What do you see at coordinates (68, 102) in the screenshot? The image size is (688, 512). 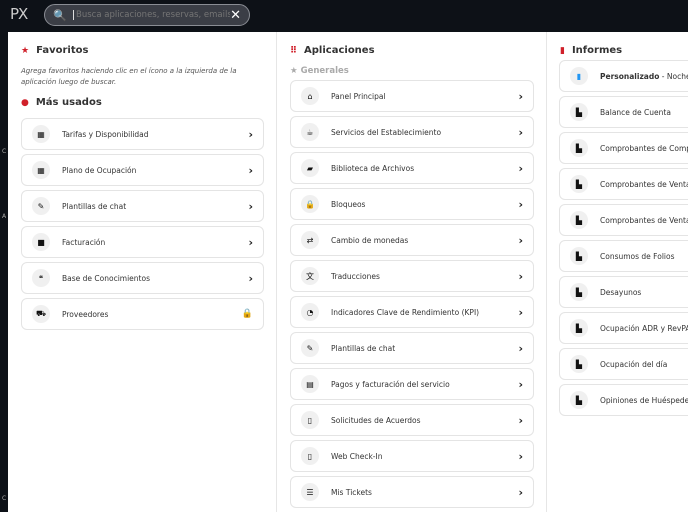 I see `most-used-title: Más usados` at bounding box center [68, 102].